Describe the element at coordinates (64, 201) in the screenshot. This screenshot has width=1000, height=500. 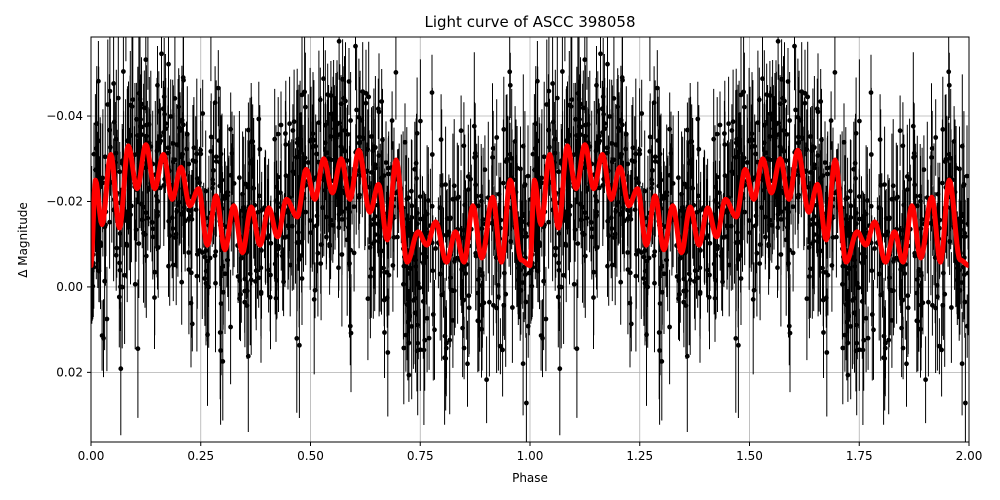
I see `y-tick-label: −0.02` at that location.